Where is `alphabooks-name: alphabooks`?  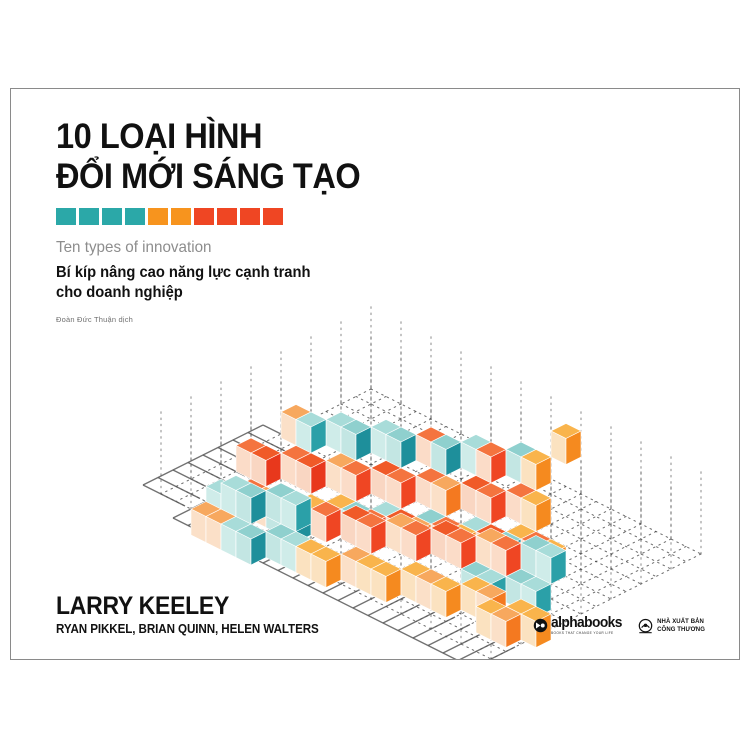 alphabooks-name: alphabooks is located at coordinates (586, 622).